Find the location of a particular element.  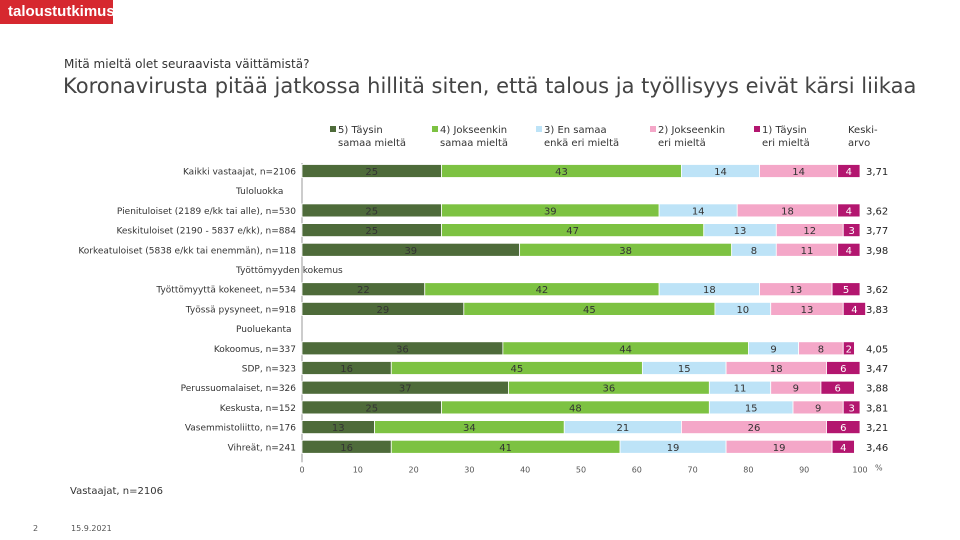

row-label: Keskusta, n=152 is located at coordinates (258, 409).